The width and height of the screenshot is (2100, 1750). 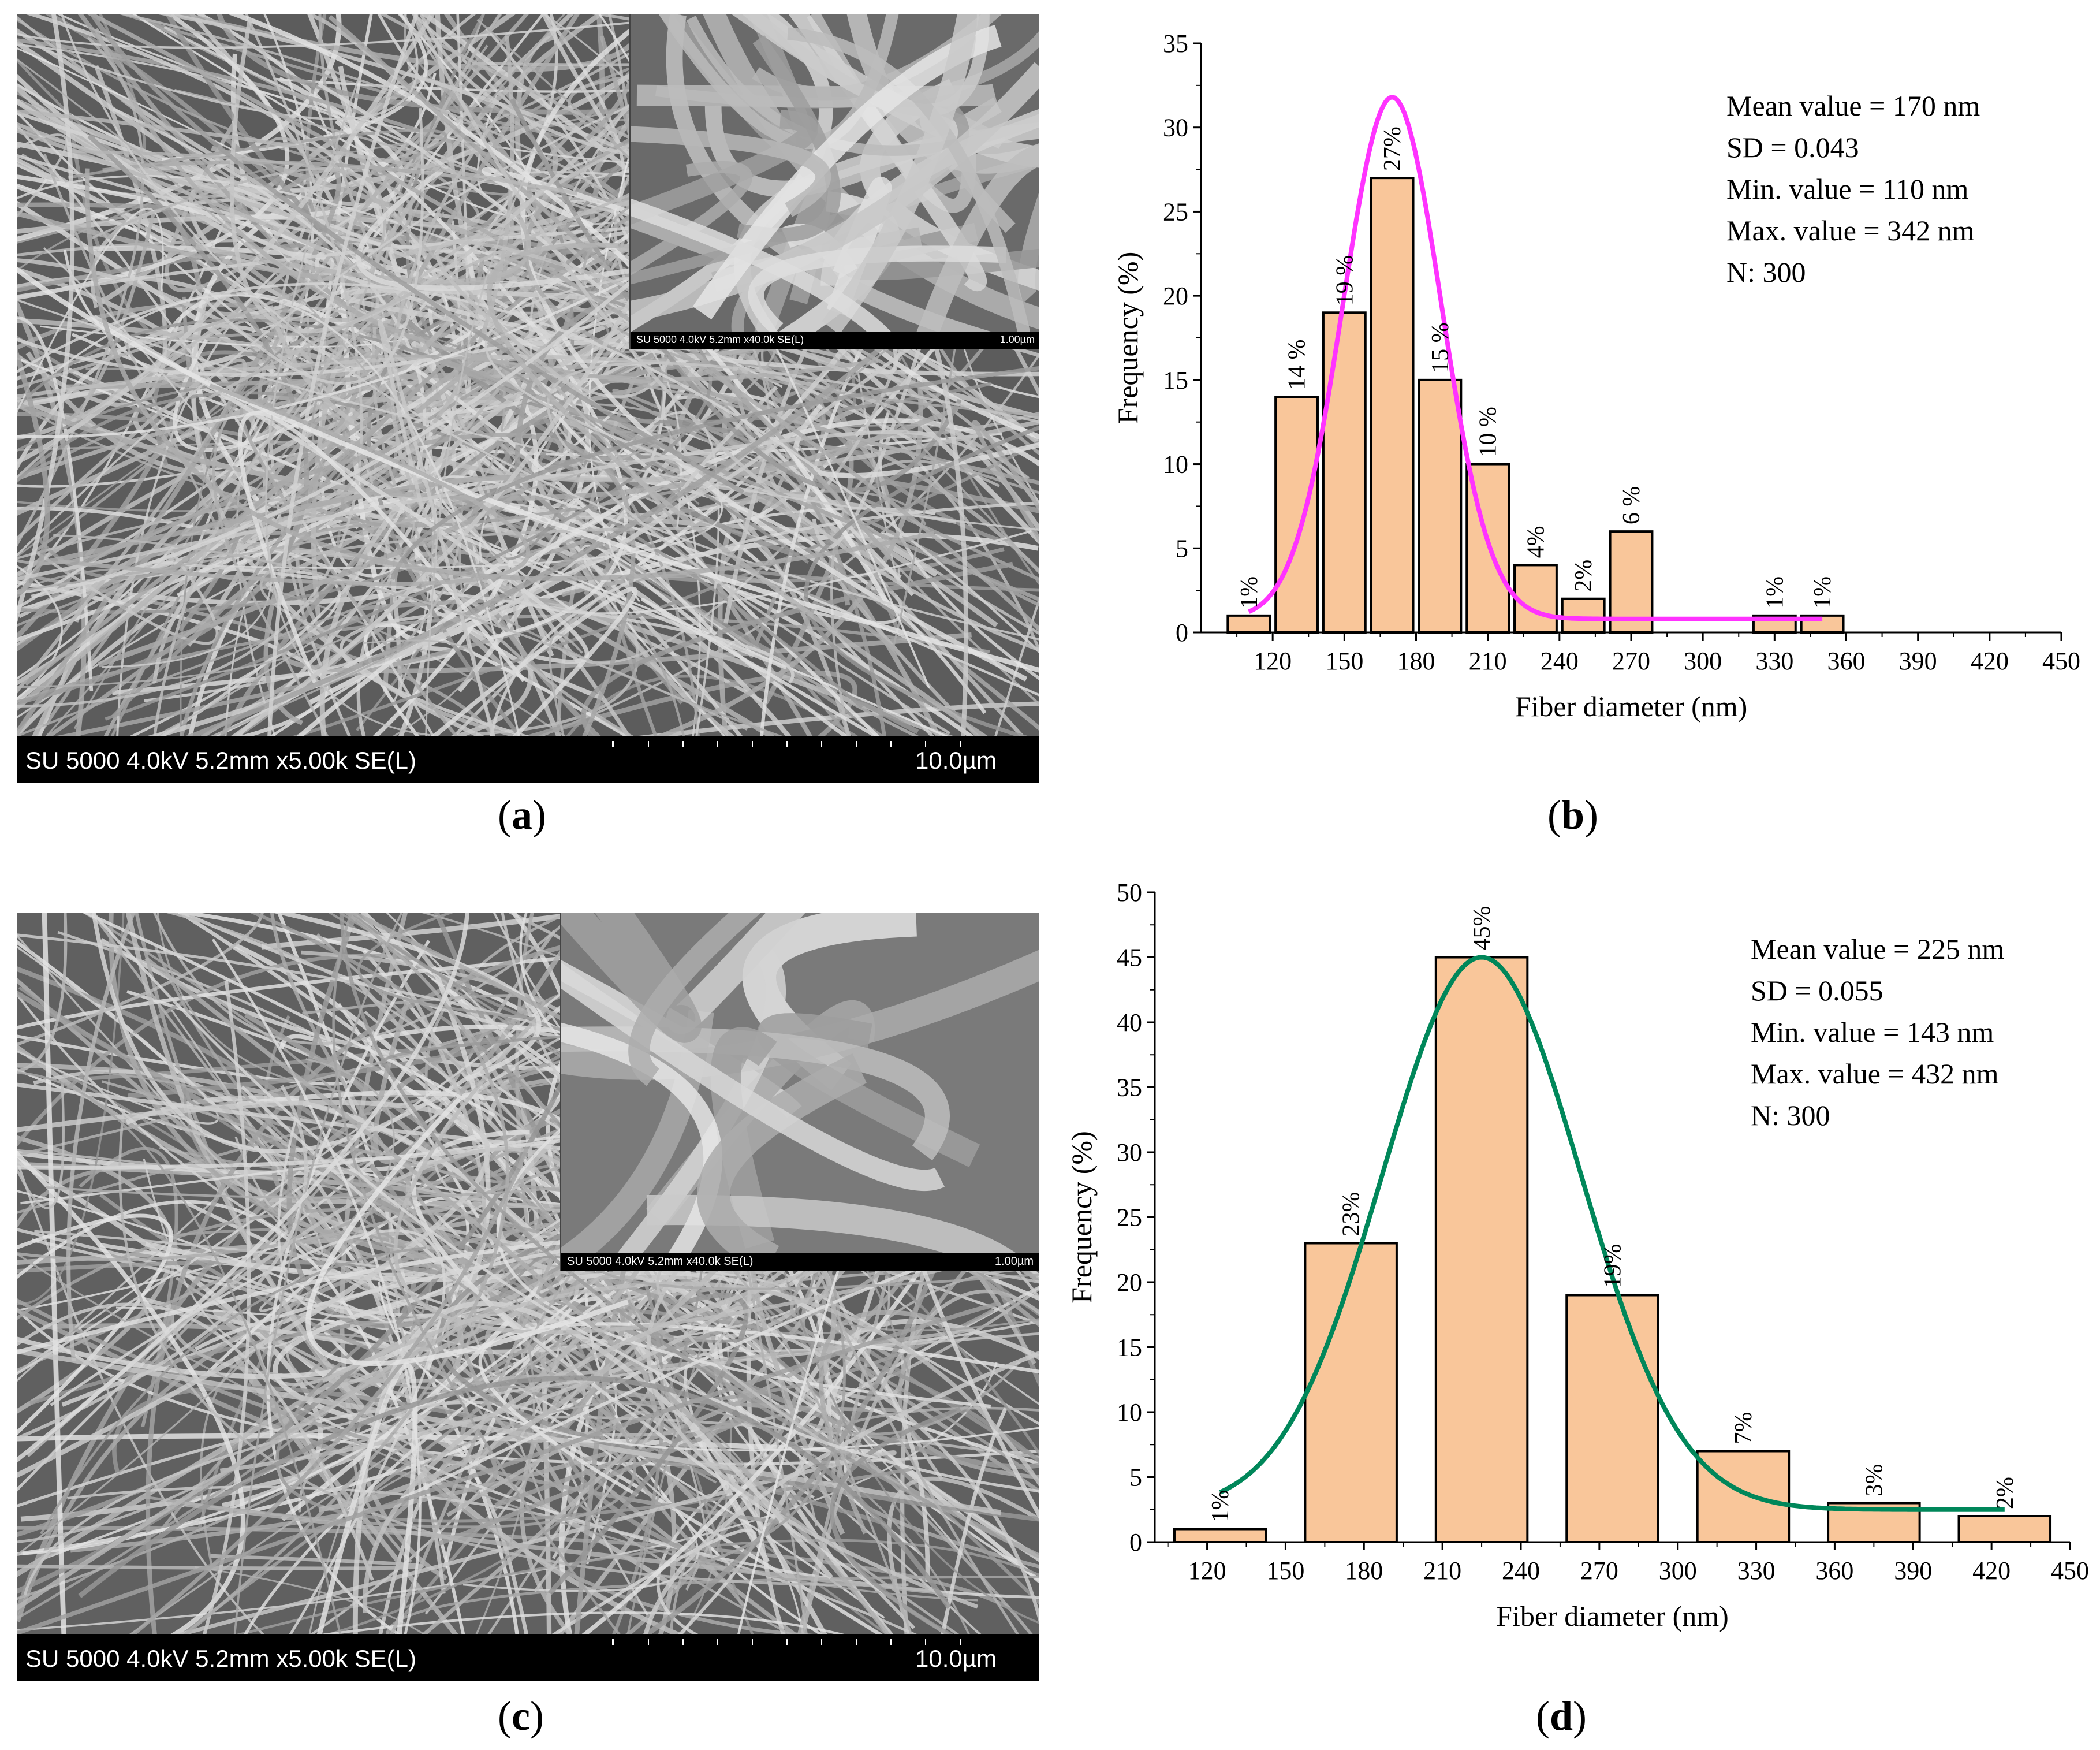 What do you see at coordinates (1351, 1214) in the screenshot?
I see `data-label: 23%` at bounding box center [1351, 1214].